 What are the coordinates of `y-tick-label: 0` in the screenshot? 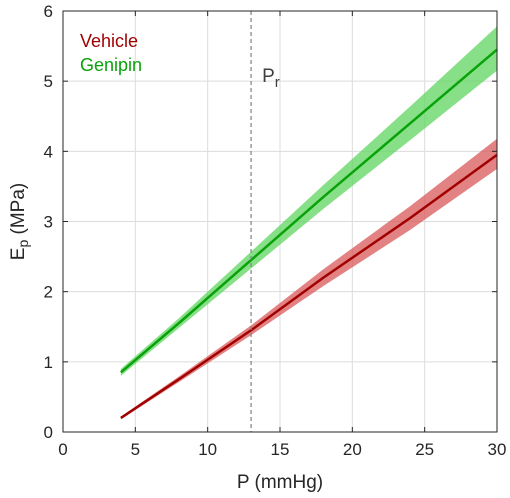 It's located at (48, 432).